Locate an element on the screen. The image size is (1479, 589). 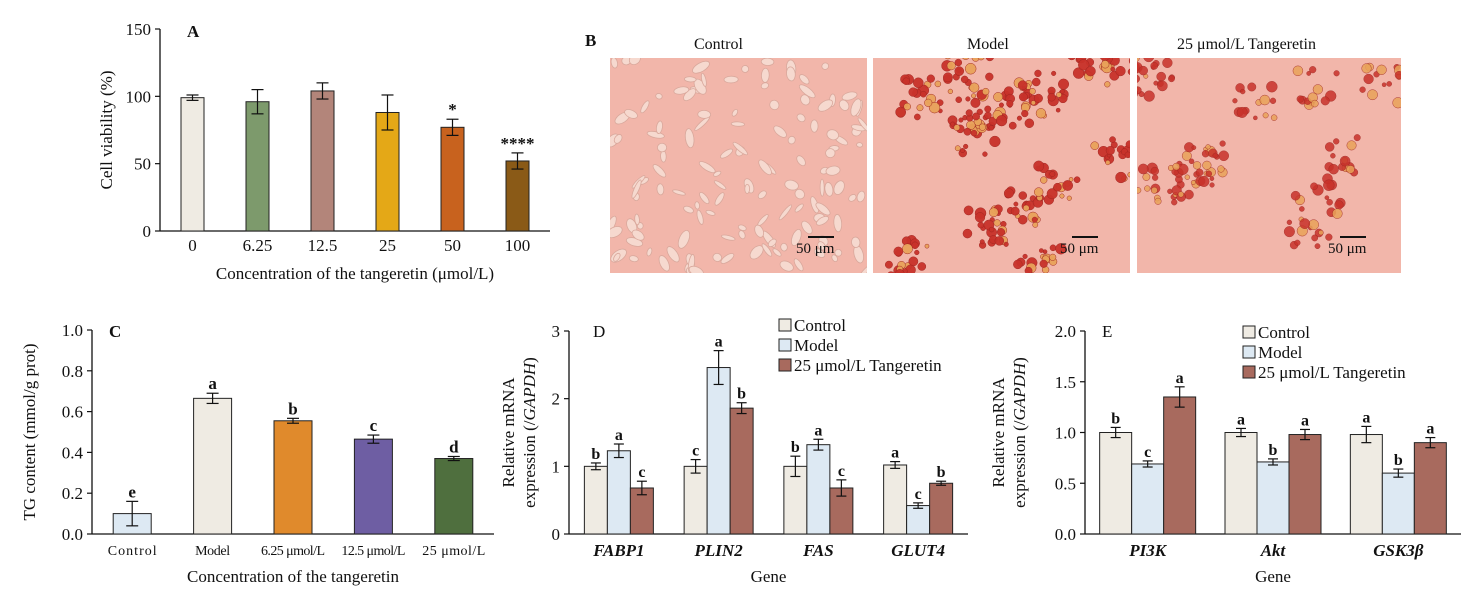
panel-label-c: C is located at coordinates (115, 331).